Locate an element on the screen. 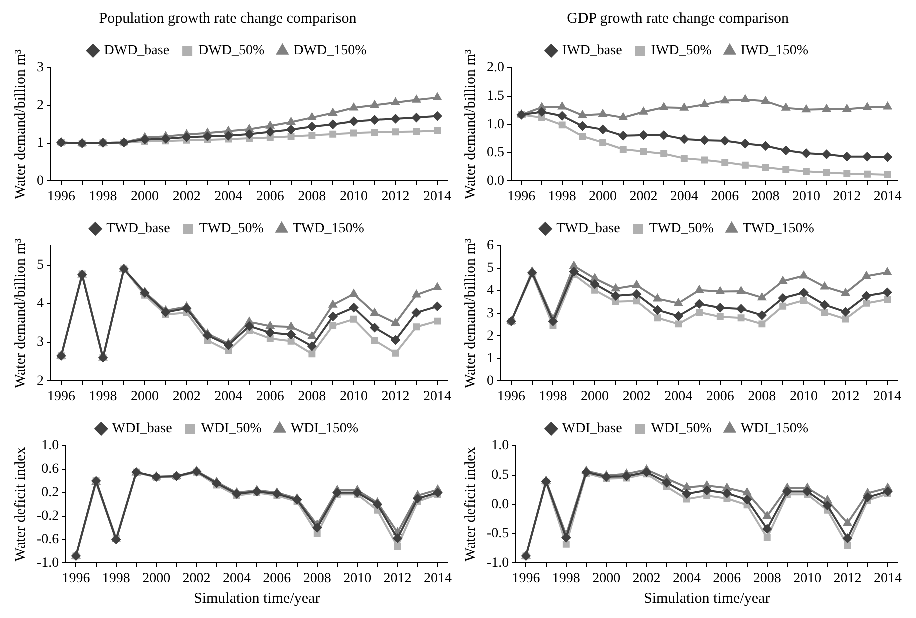  y-tick-label: 0 is located at coordinates (490, 381).